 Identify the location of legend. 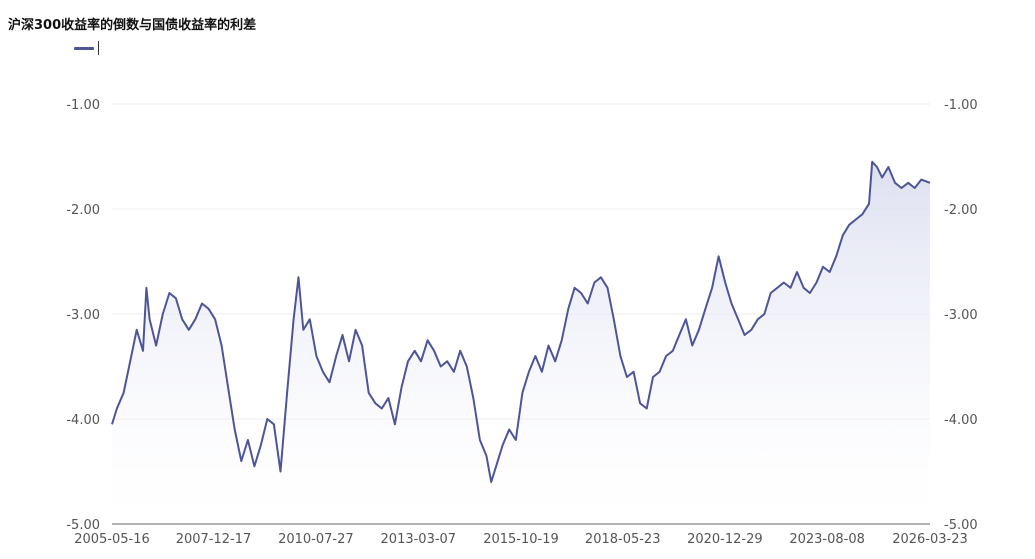
(86, 48).